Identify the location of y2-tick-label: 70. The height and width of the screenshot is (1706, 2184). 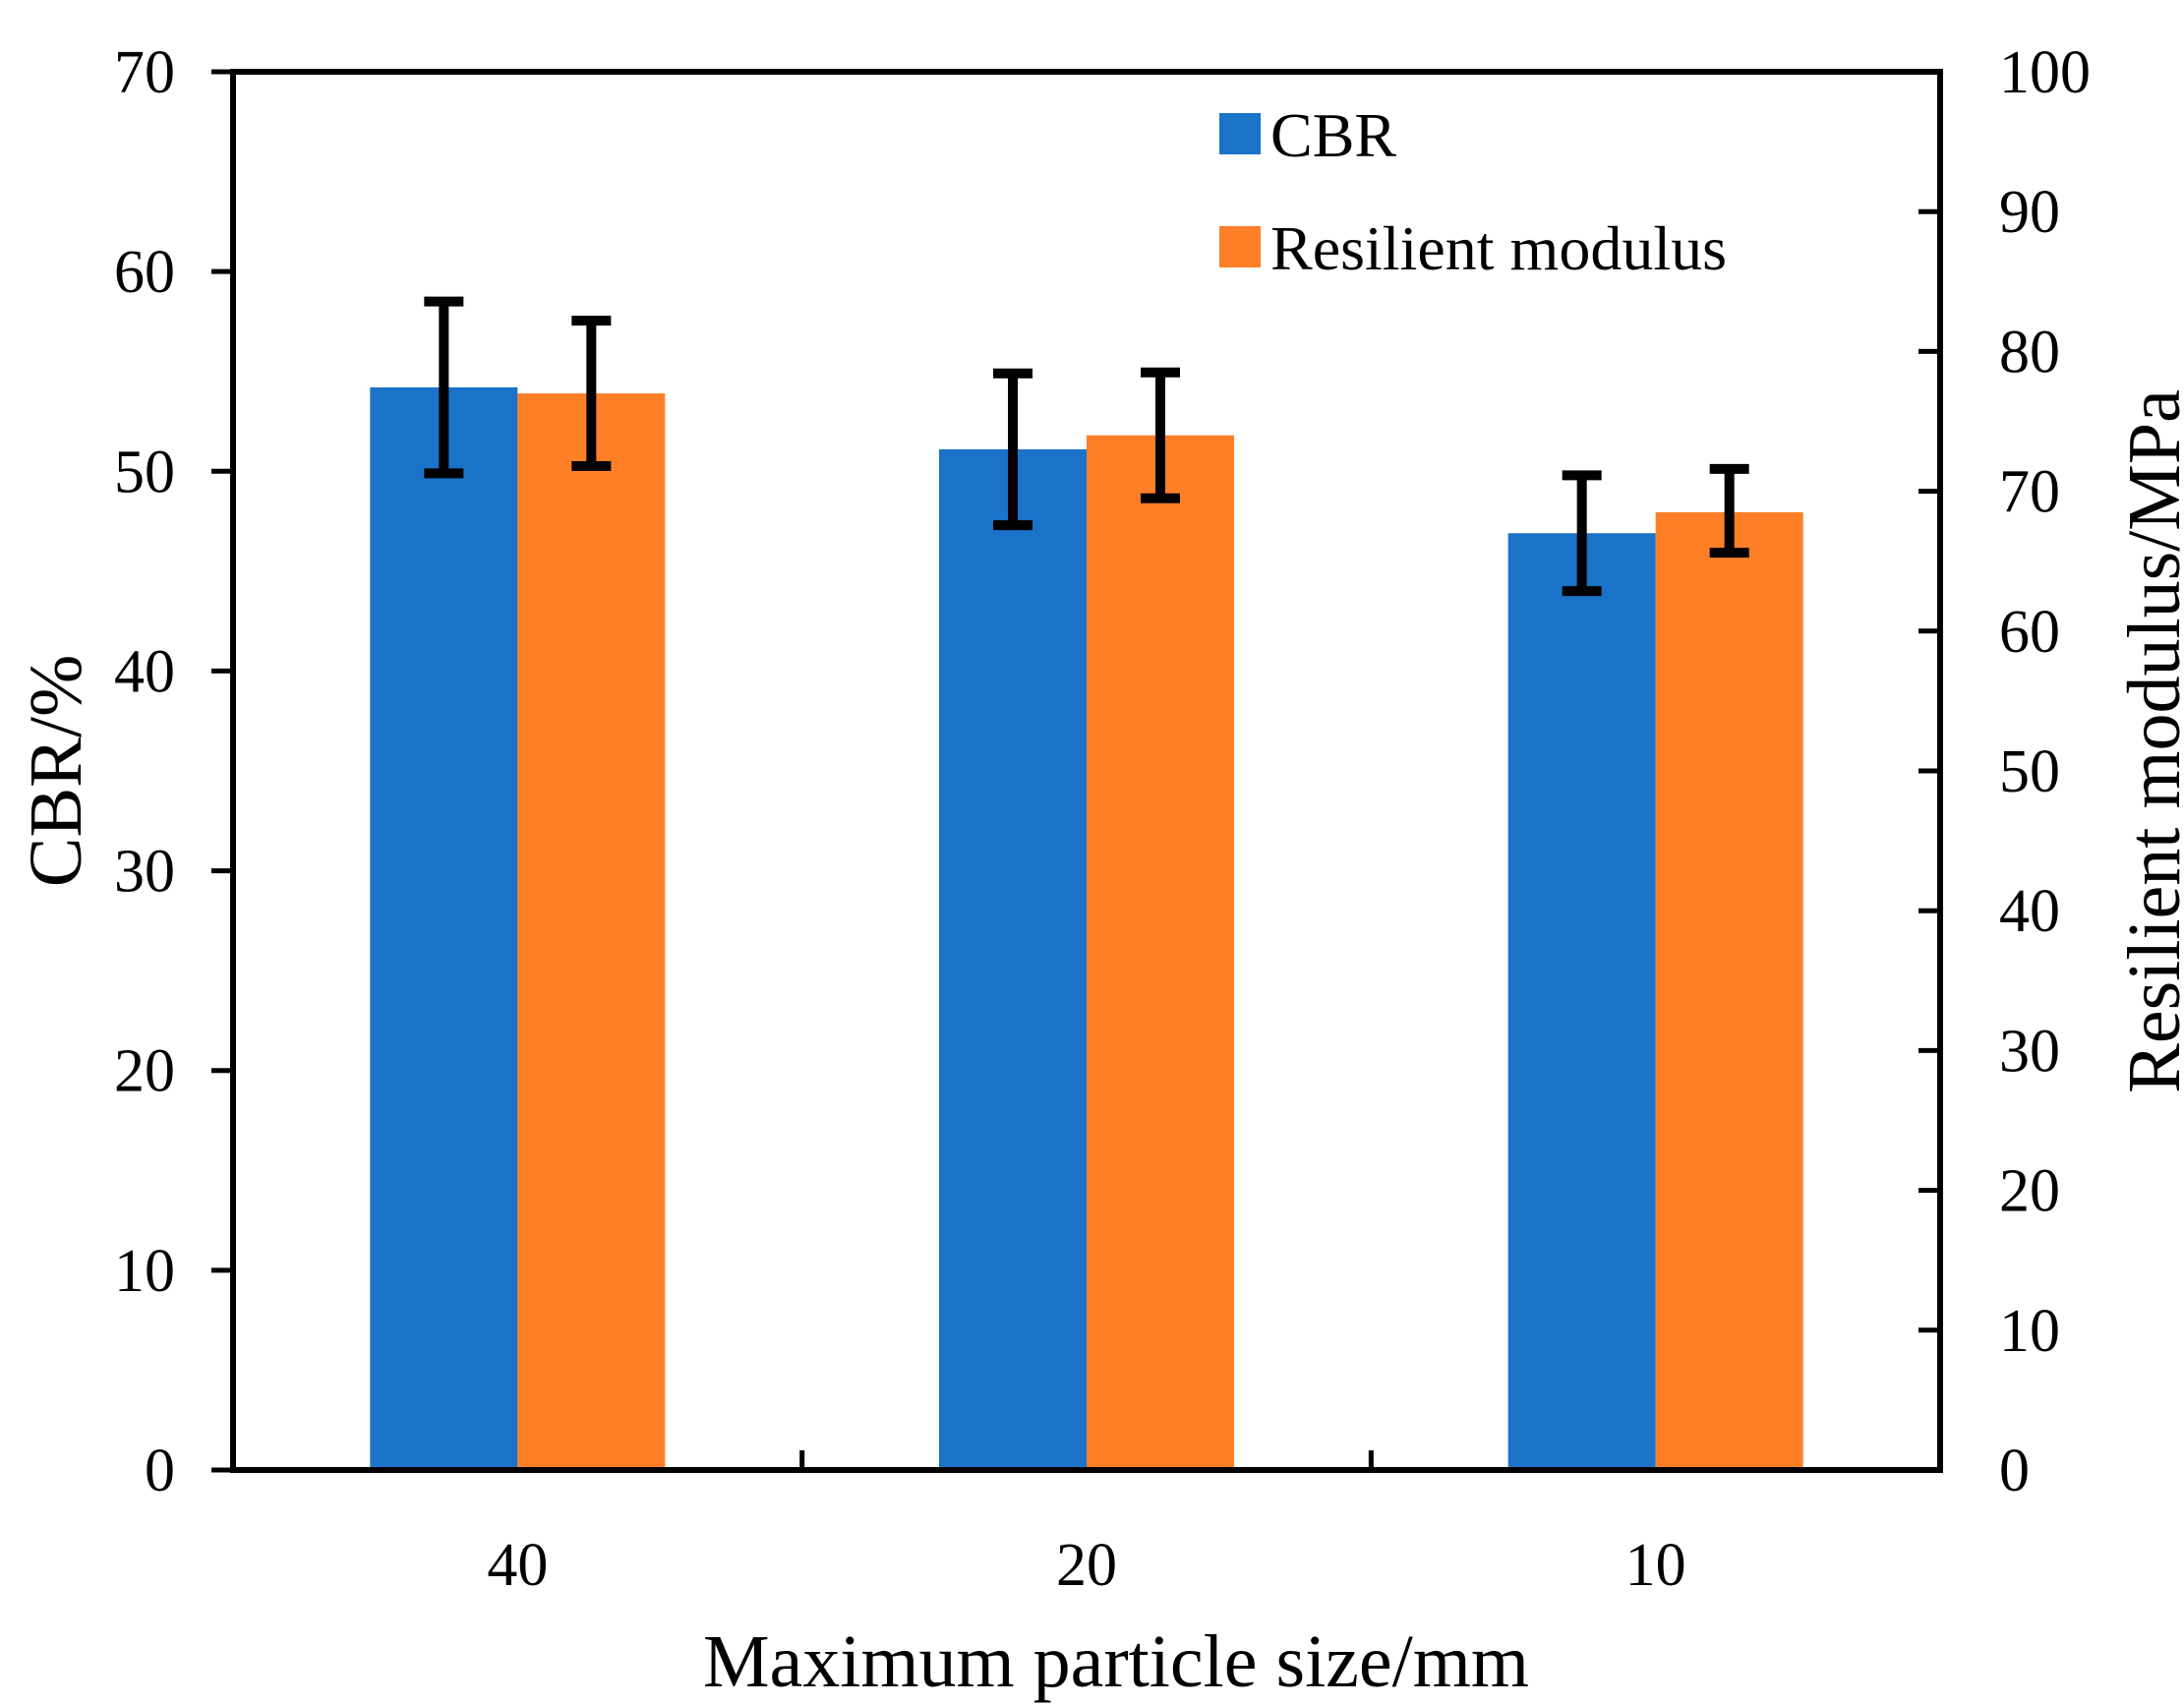
(2029, 492).